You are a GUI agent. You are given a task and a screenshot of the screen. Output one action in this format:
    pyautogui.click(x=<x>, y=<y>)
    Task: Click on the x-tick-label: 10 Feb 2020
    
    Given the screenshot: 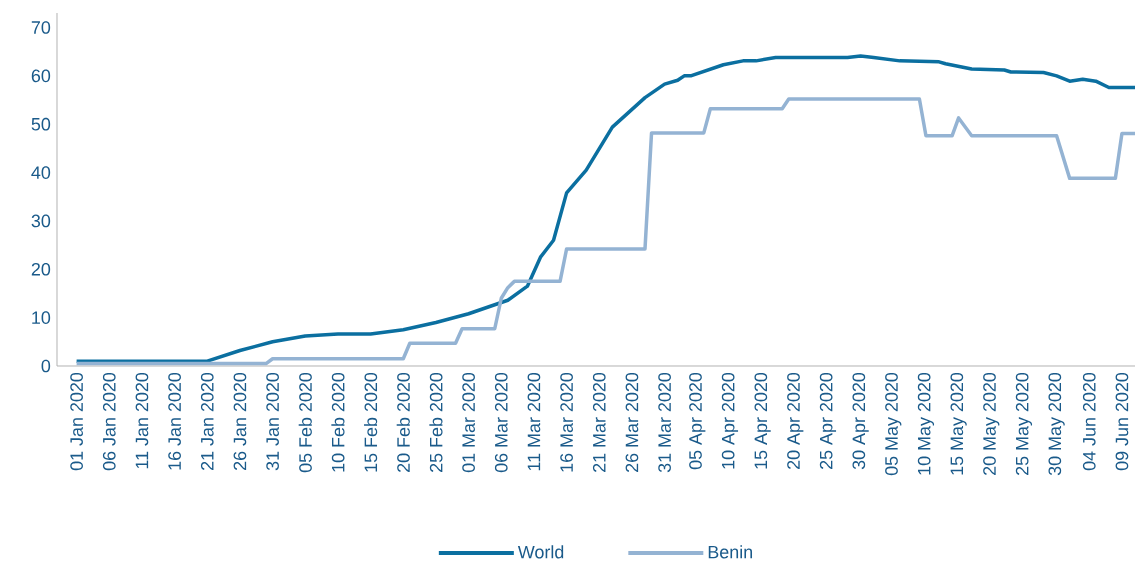 What is the action you would take?
    pyautogui.click(x=338, y=422)
    